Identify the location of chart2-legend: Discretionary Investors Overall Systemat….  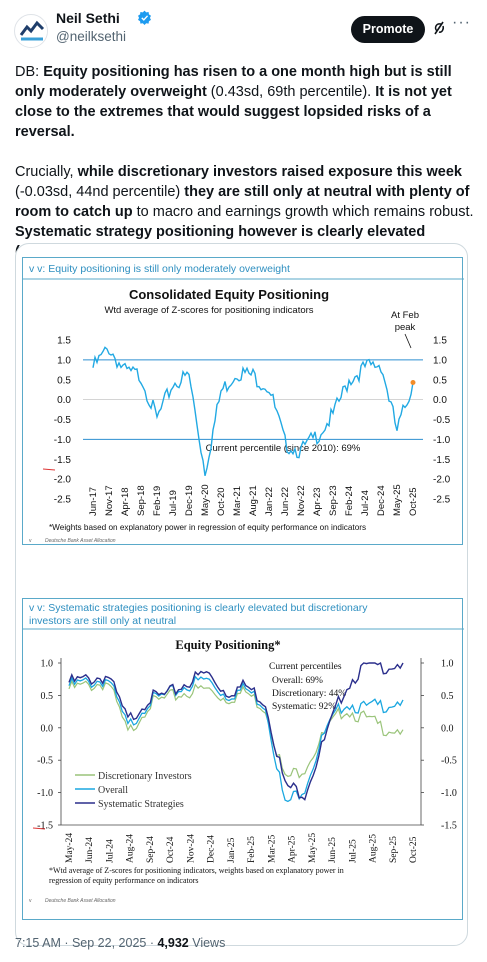
(133, 790).